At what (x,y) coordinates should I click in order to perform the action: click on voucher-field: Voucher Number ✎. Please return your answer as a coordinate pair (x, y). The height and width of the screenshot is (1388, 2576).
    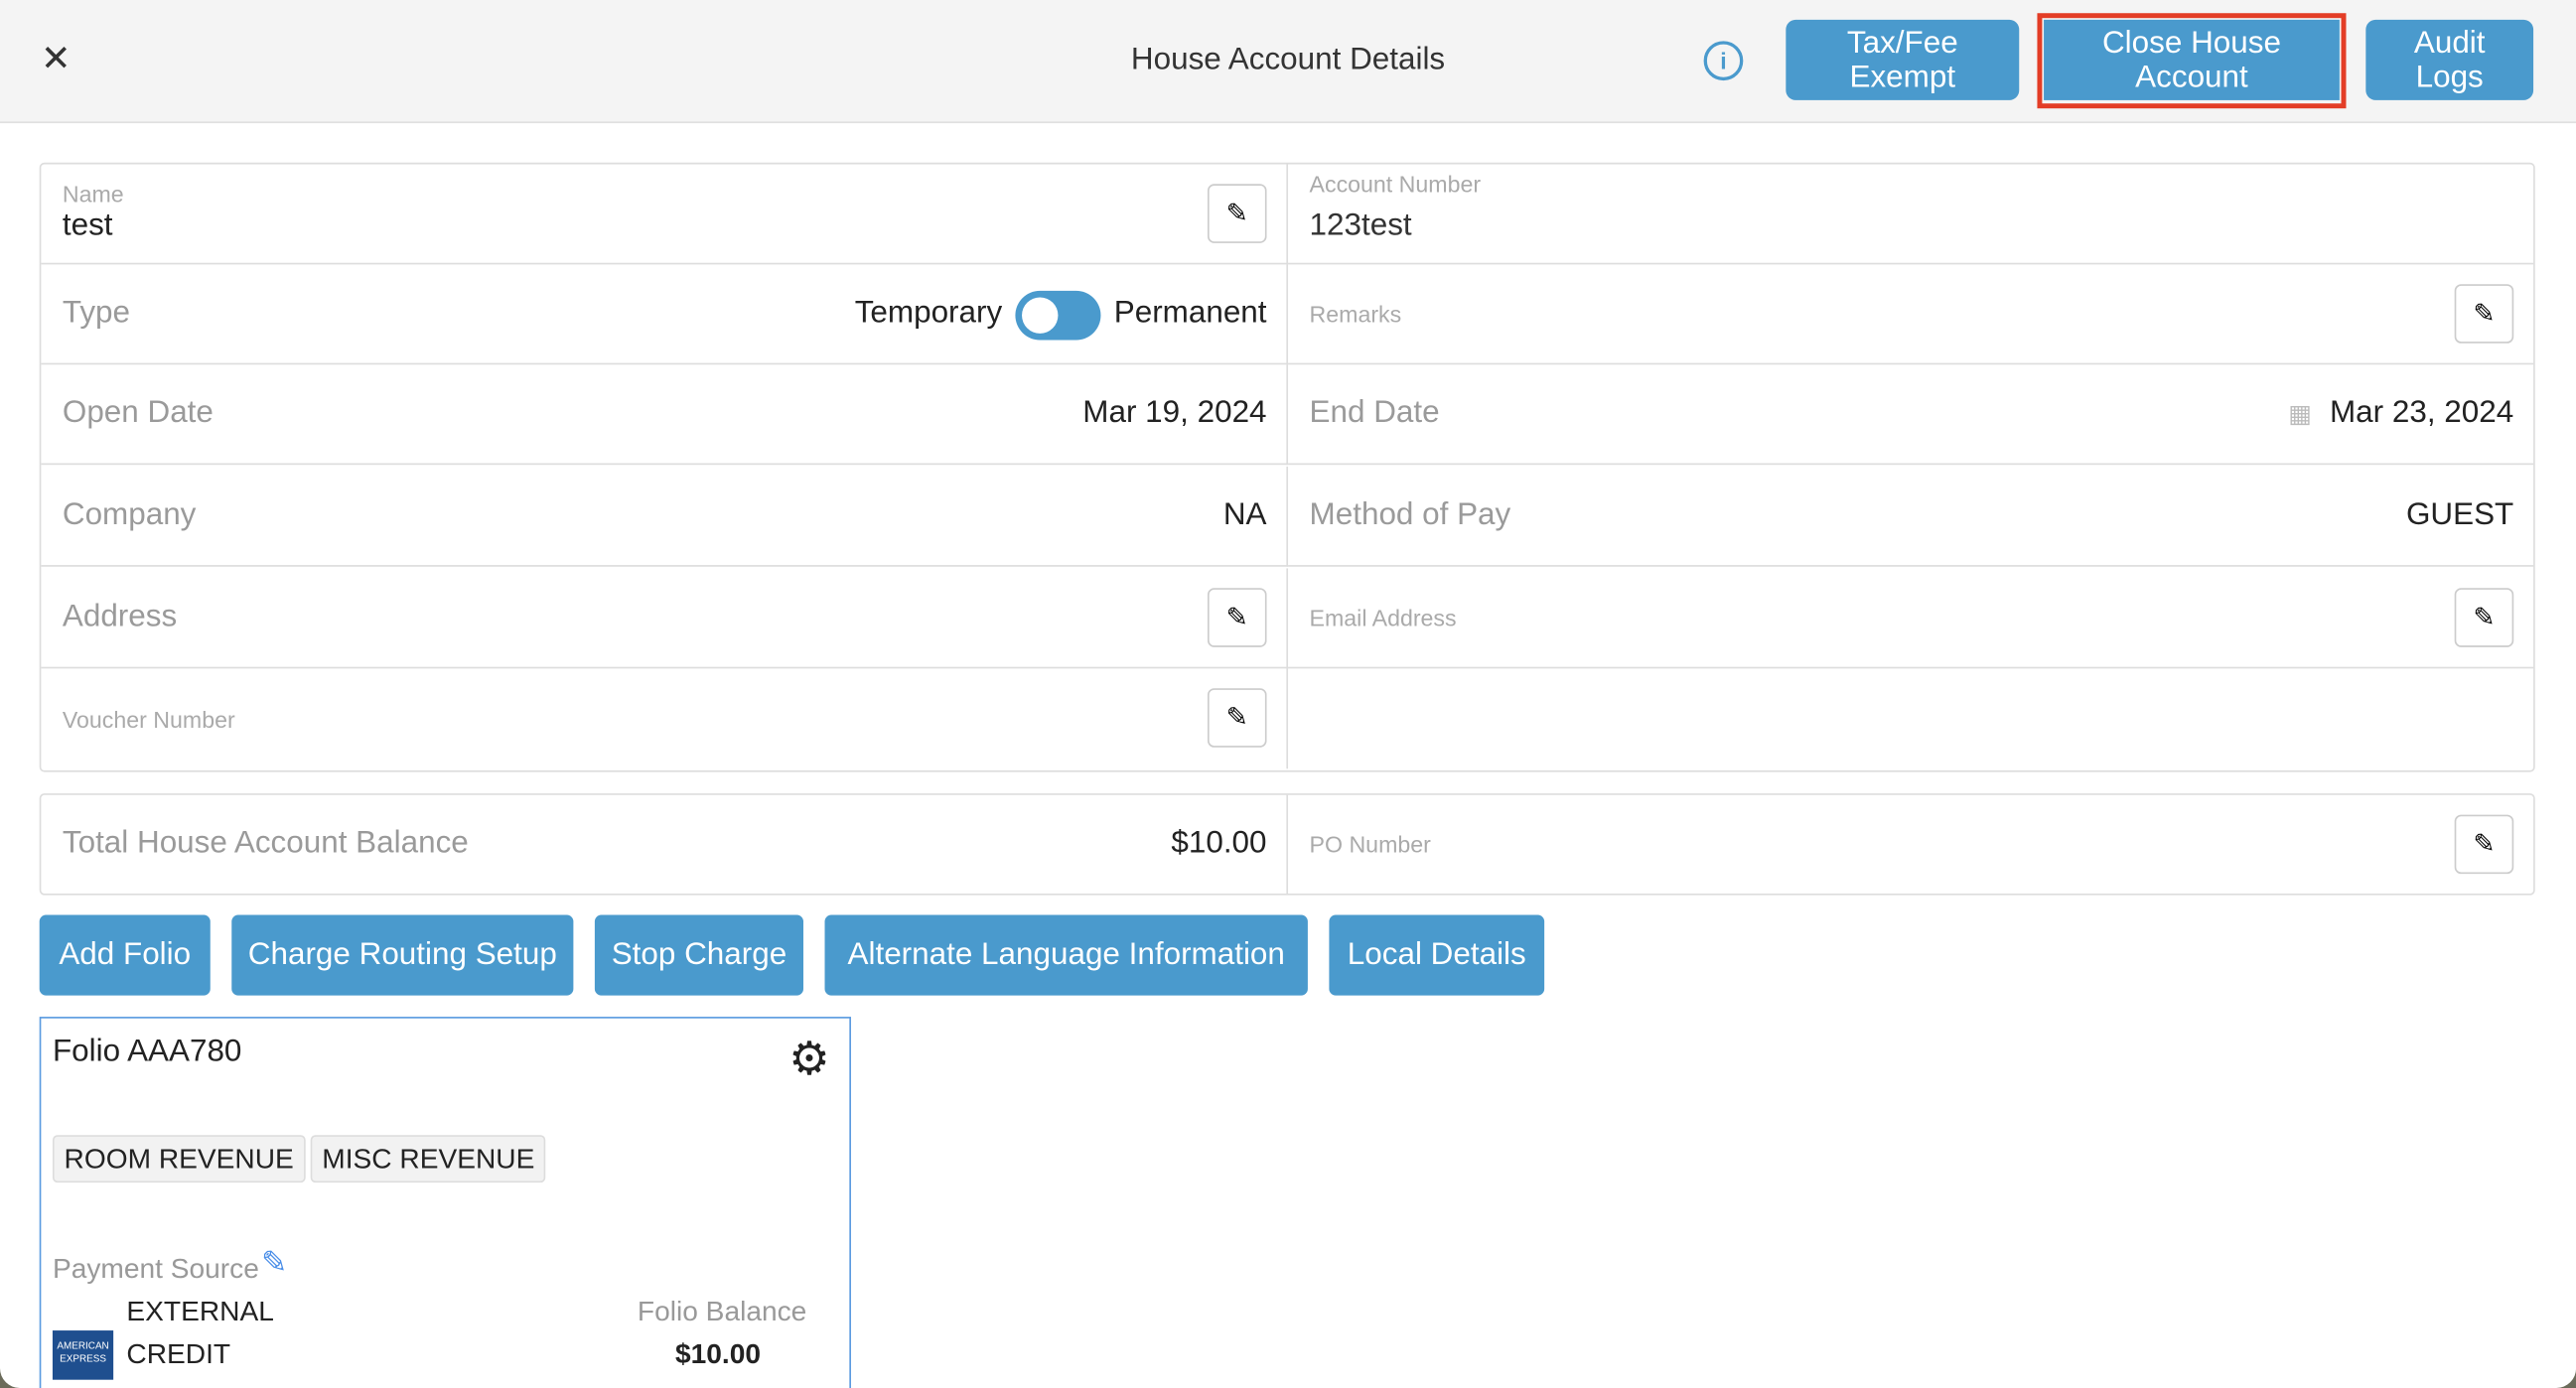
    Looking at the image, I should click on (665, 718).